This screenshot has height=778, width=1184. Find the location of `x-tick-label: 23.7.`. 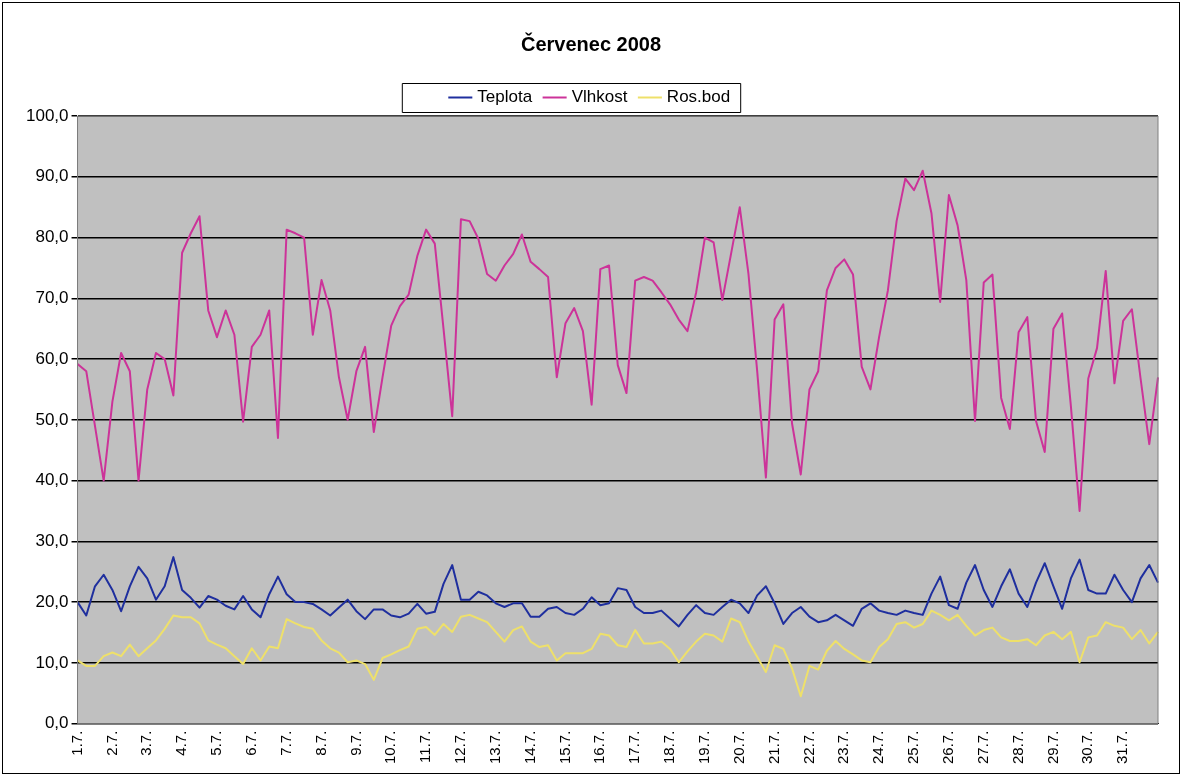

x-tick-label: 23.7. is located at coordinates (843, 747).